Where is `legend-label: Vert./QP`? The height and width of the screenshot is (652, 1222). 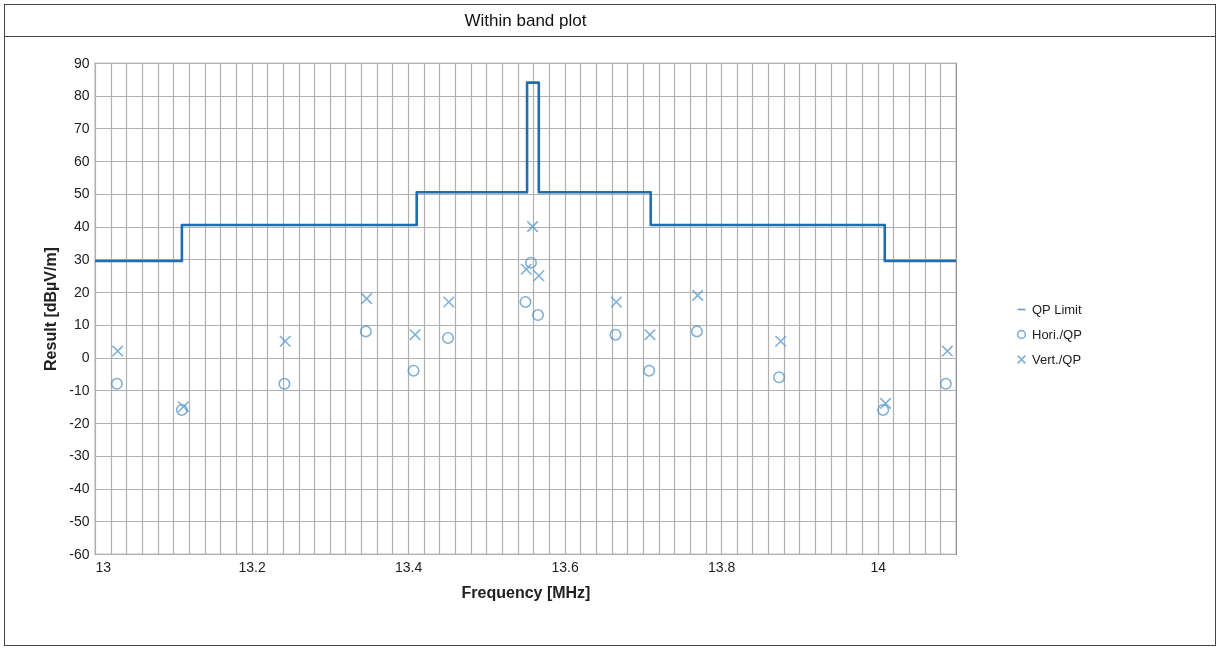 legend-label: Vert./QP is located at coordinates (1057, 359).